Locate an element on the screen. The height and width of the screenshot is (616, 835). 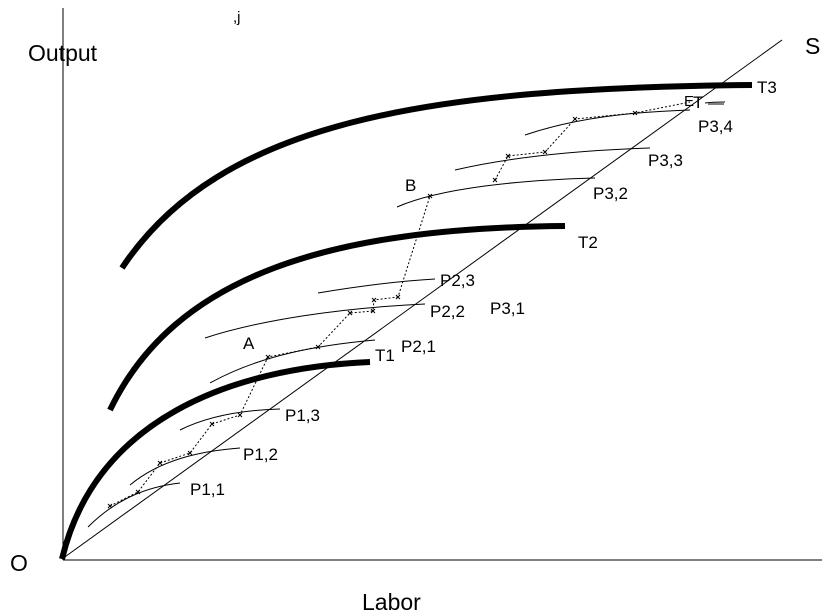
point-b-label: B is located at coordinates (410, 185).